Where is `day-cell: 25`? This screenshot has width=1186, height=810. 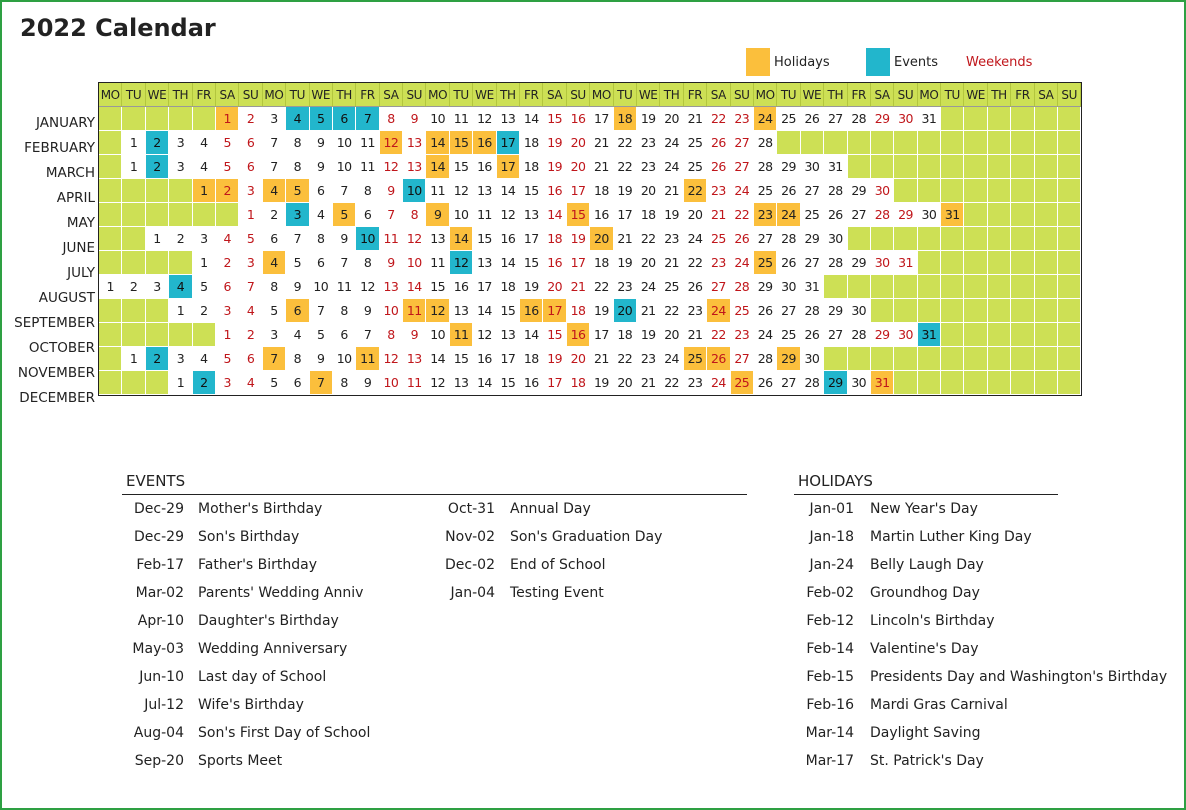 day-cell: 25 is located at coordinates (695, 359).